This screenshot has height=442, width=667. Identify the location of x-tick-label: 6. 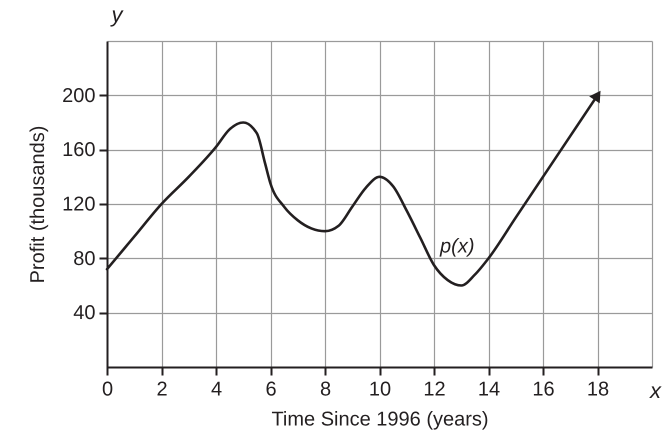
(271, 389).